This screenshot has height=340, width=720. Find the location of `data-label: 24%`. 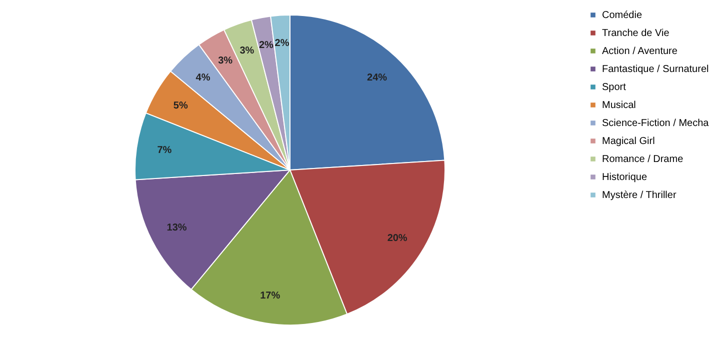

data-label: 24% is located at coordinates (377, 78).